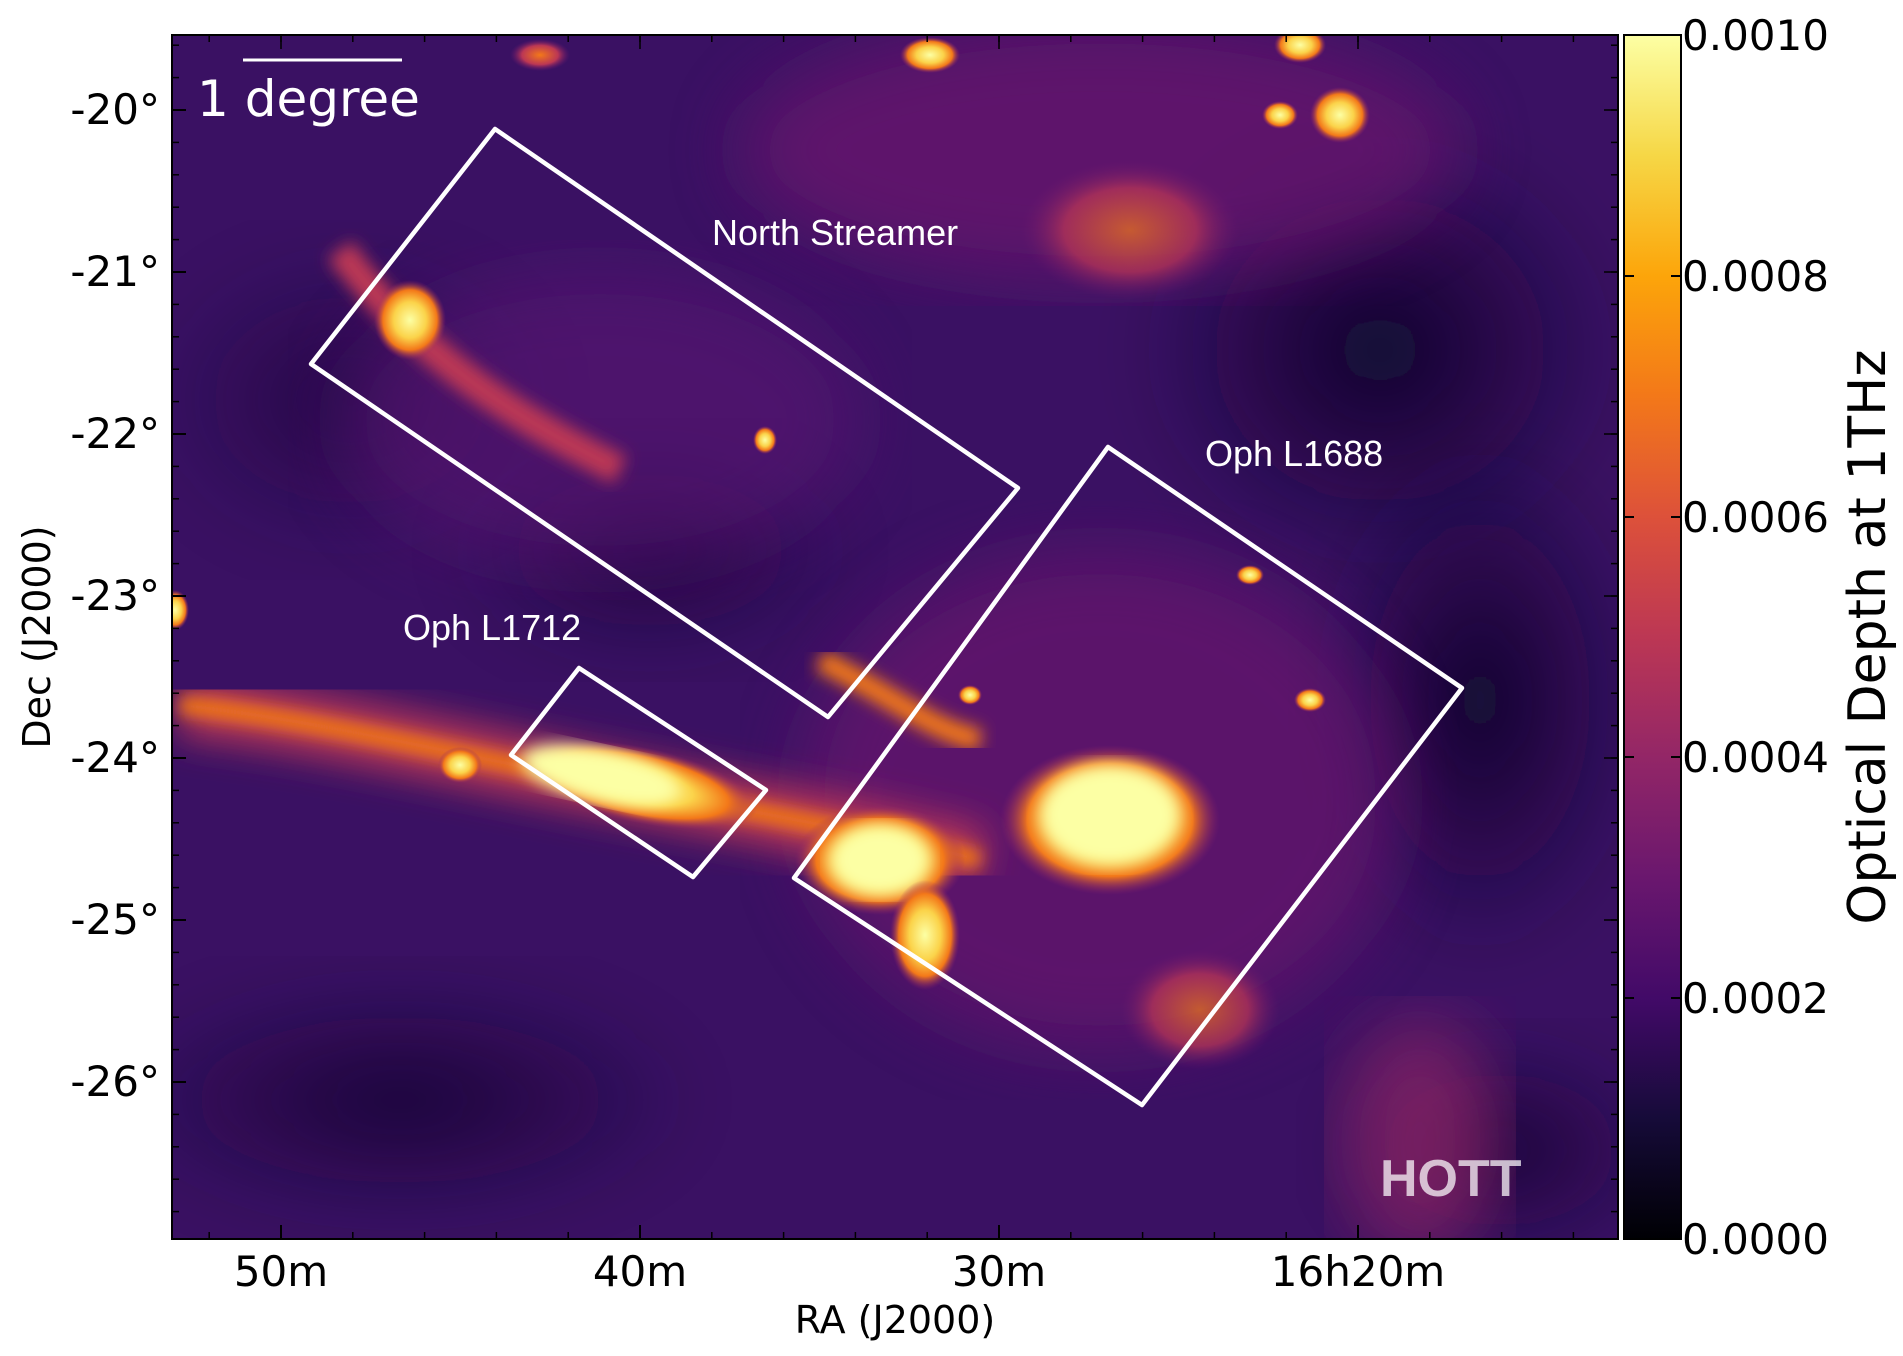 Image resolution: width=1903 pixels, height=1356 pixels. Describe the element at coordinates (115, 433) in the screenshot. I see `y-tick-label: -22°` at that location.